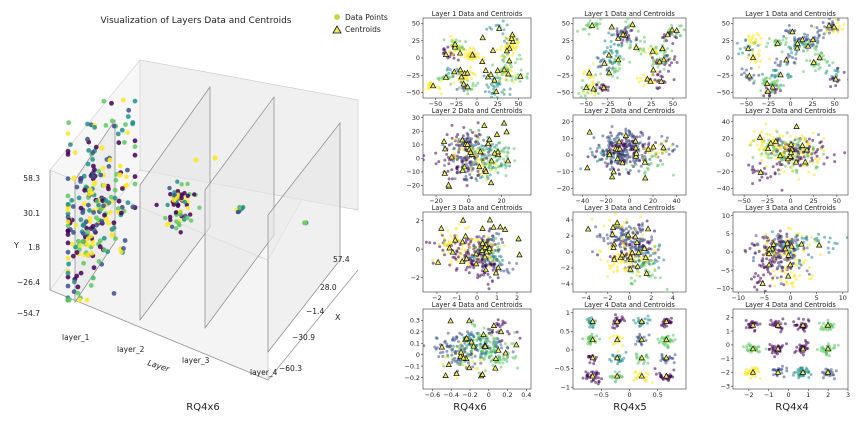 The width and height of the screenshot is (864, 425). What do you see at coordinates (629, 407) in the screenshot?
I see `caption-rq4x5: RQ4x5` at bounding box center [629, 407].